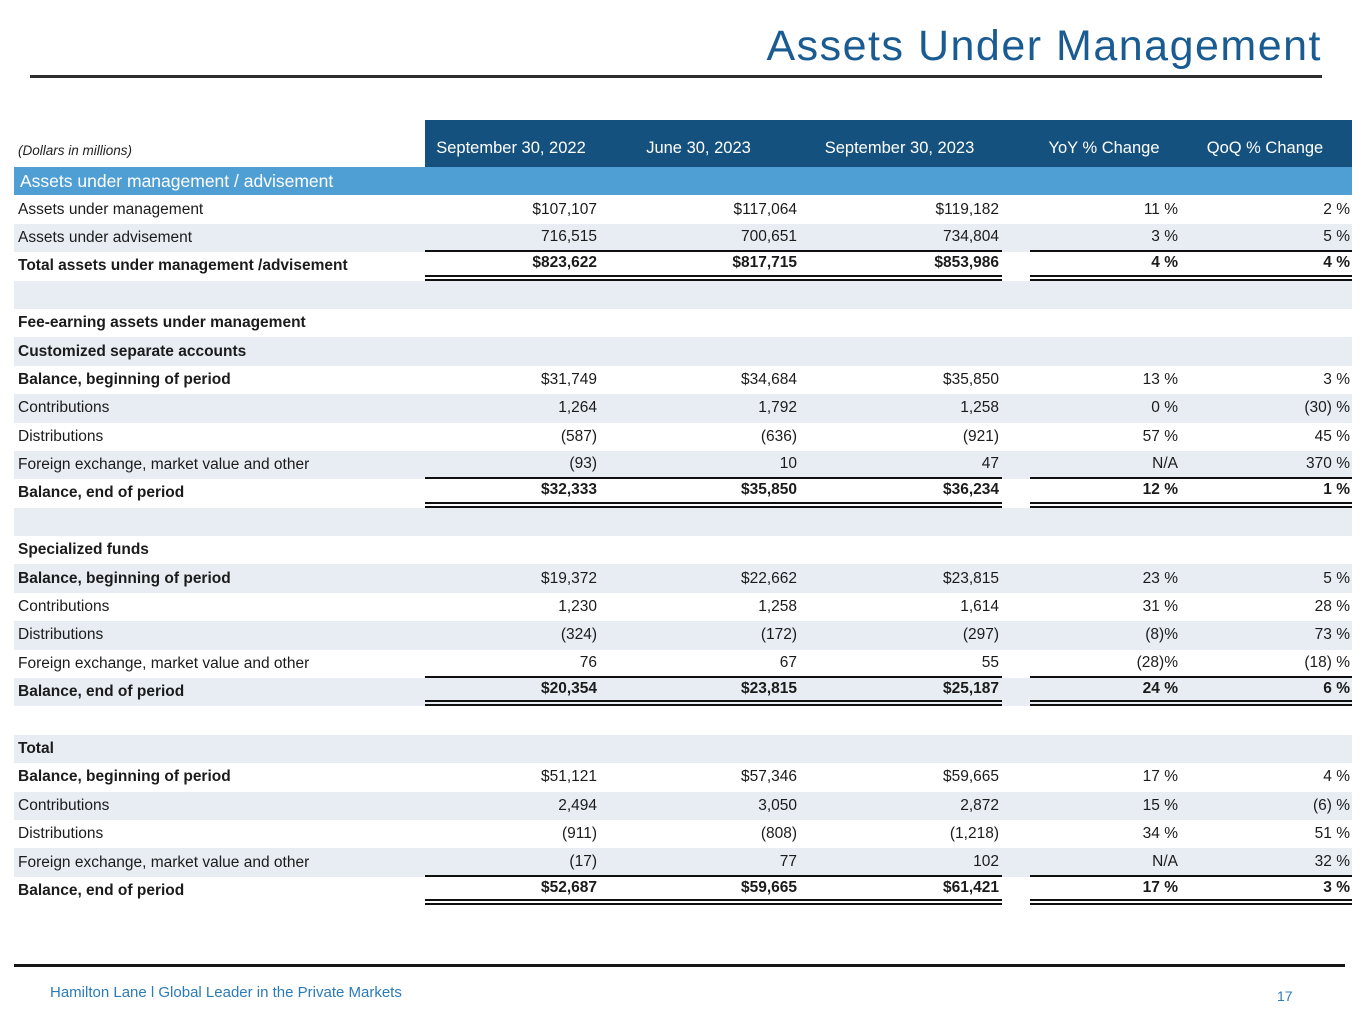 This screenshot has width=1365, height=1024. I want to click on spacer-cell, so click(683, 295).